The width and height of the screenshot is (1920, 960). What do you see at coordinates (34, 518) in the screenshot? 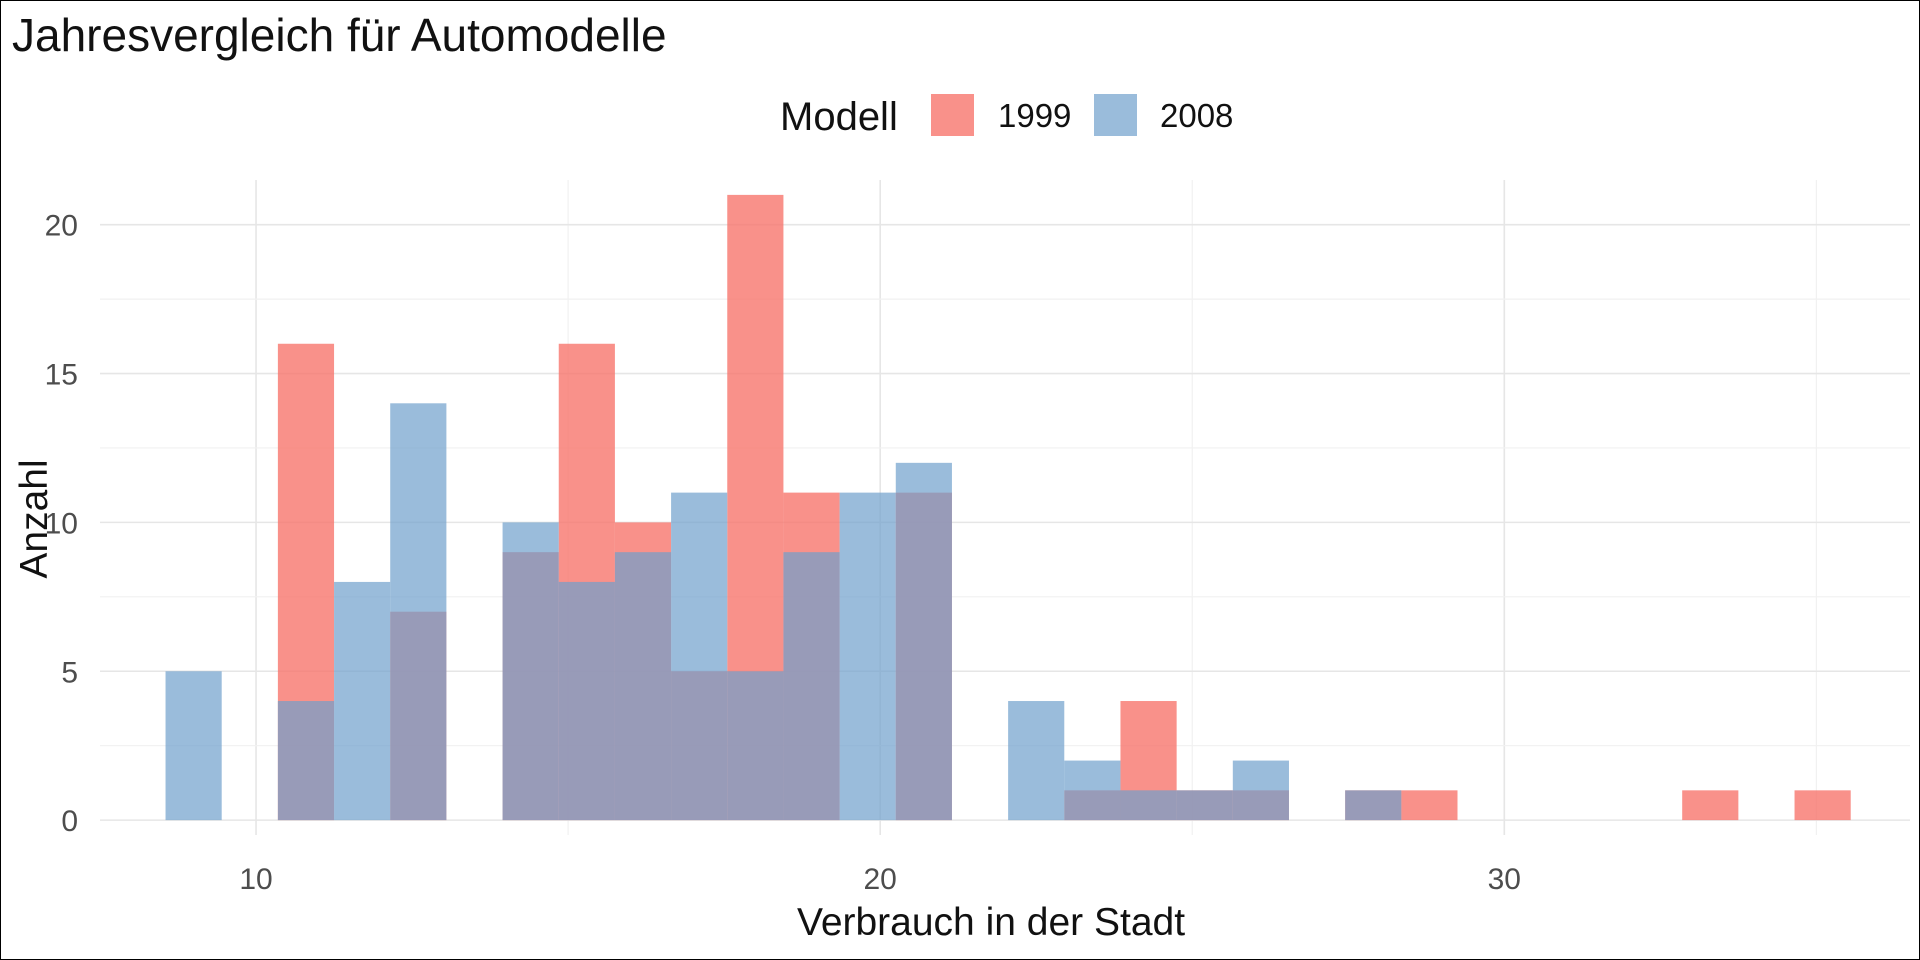
I see `y-axis-title: Anzahl` at bounding box center [34, 518].